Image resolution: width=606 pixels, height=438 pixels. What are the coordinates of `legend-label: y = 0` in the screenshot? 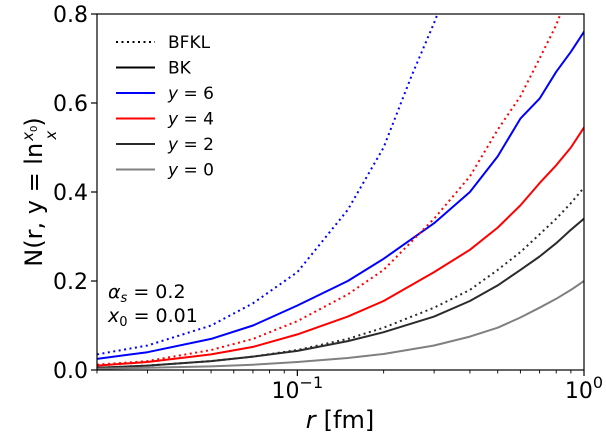 It's located at (190, 171).